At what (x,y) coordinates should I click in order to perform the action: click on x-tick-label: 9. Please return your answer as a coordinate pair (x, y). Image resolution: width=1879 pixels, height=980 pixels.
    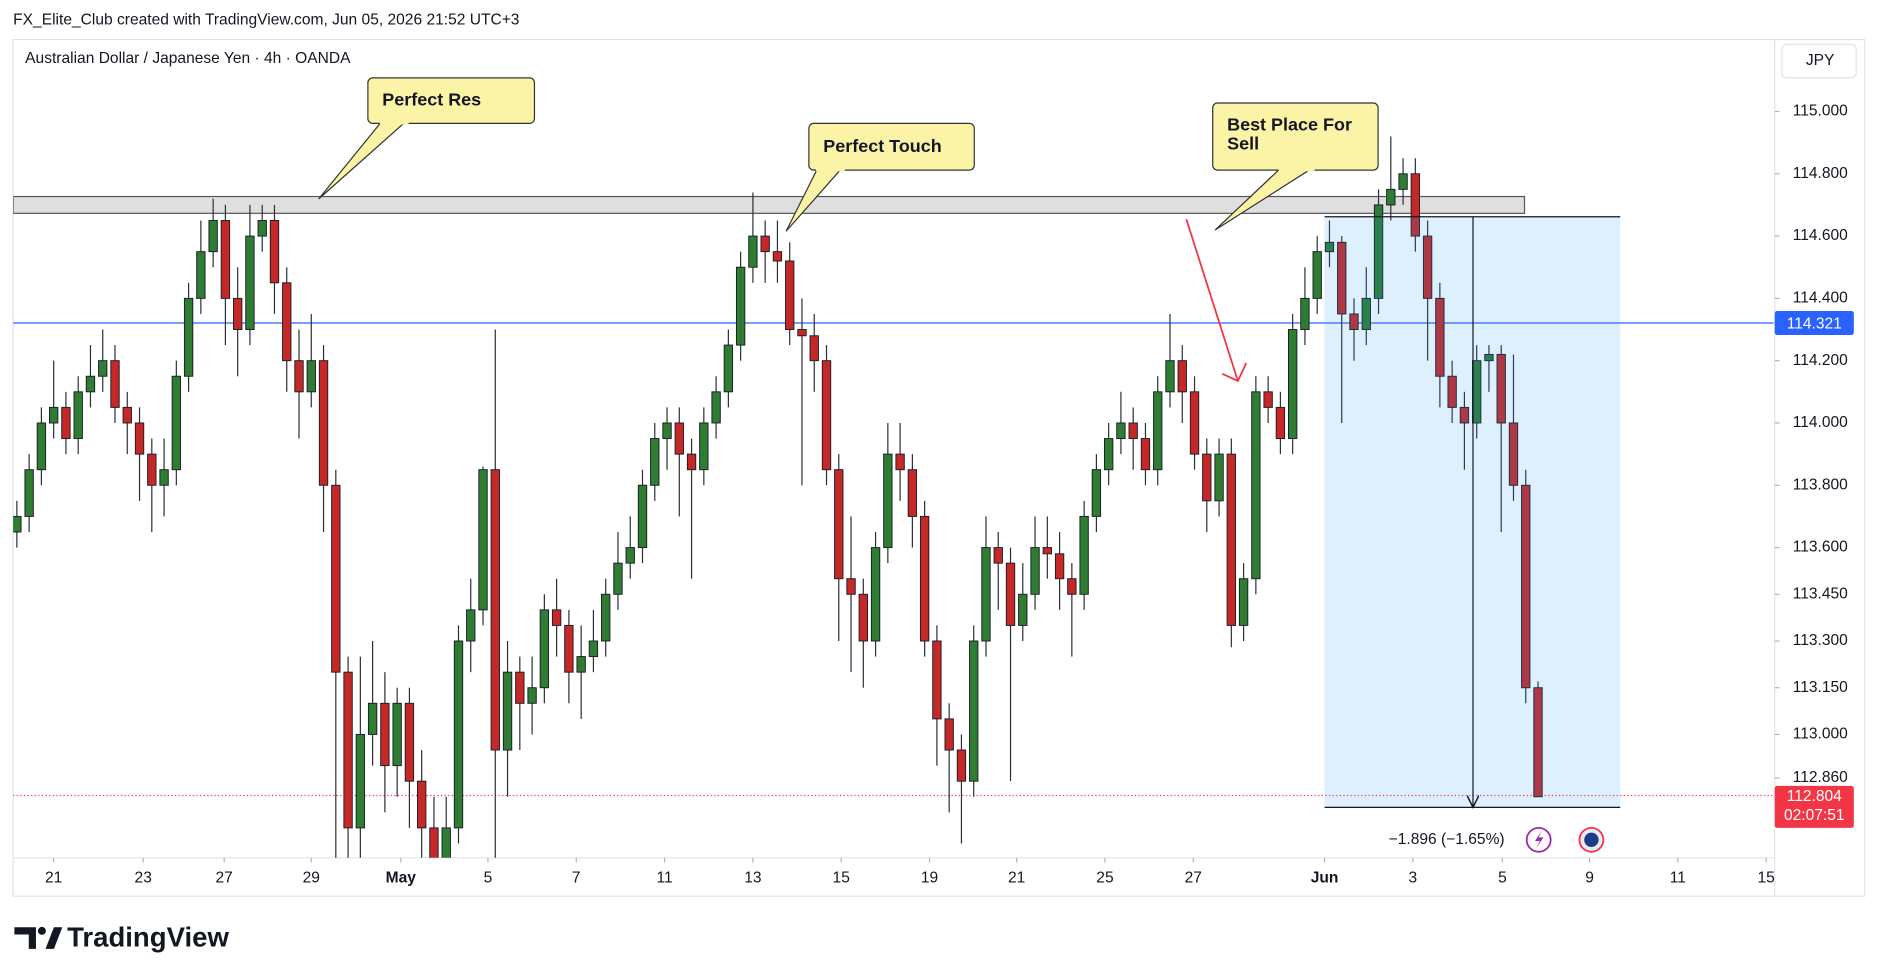
    Looking at the image, I should click on (1589, 877).